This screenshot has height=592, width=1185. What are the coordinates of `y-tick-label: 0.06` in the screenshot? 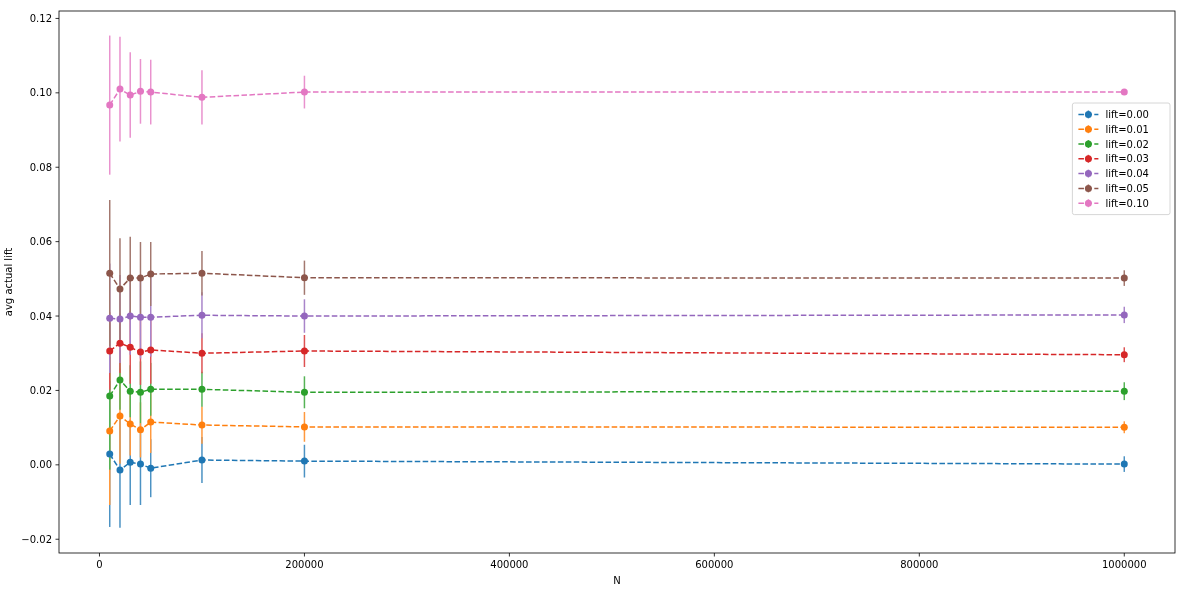 It's located at (40, 242).